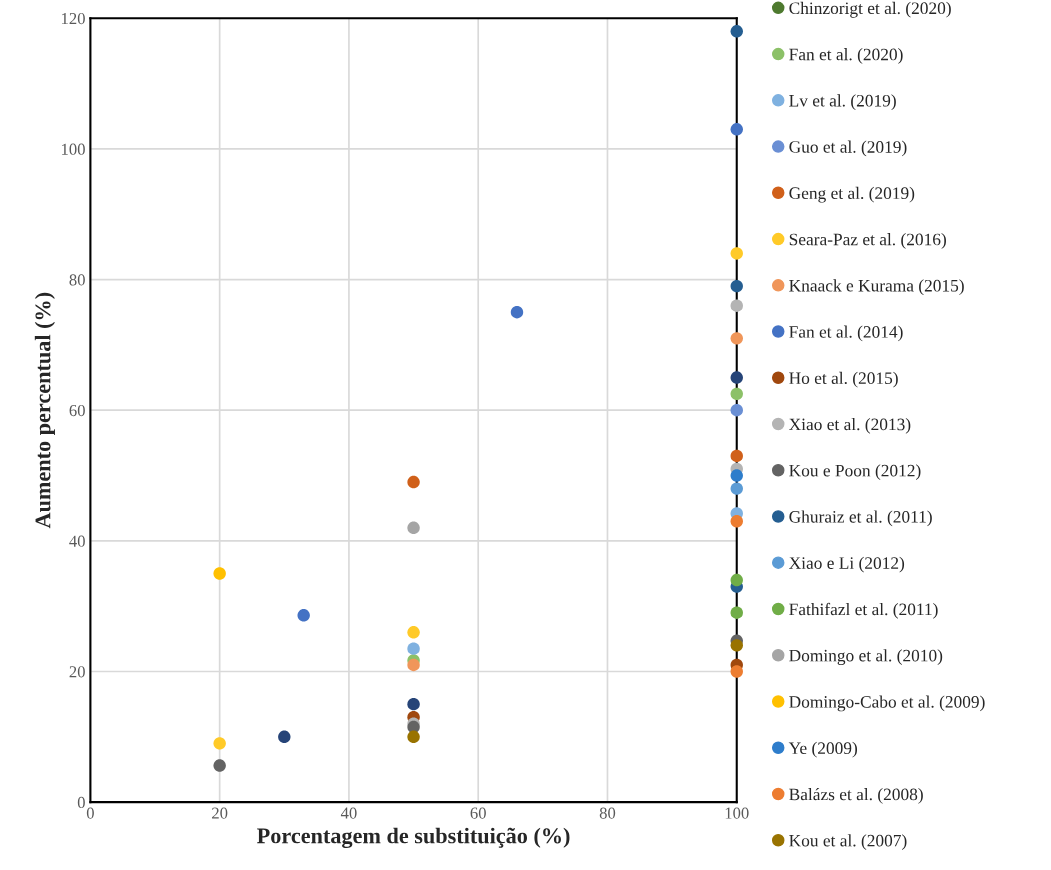 The height and width of the screenshot is (870, 1051). What do you see at coordinates (607, 813) in the screenshot?
I see `x-tick-label: 80` at bounding box center [607, 813].